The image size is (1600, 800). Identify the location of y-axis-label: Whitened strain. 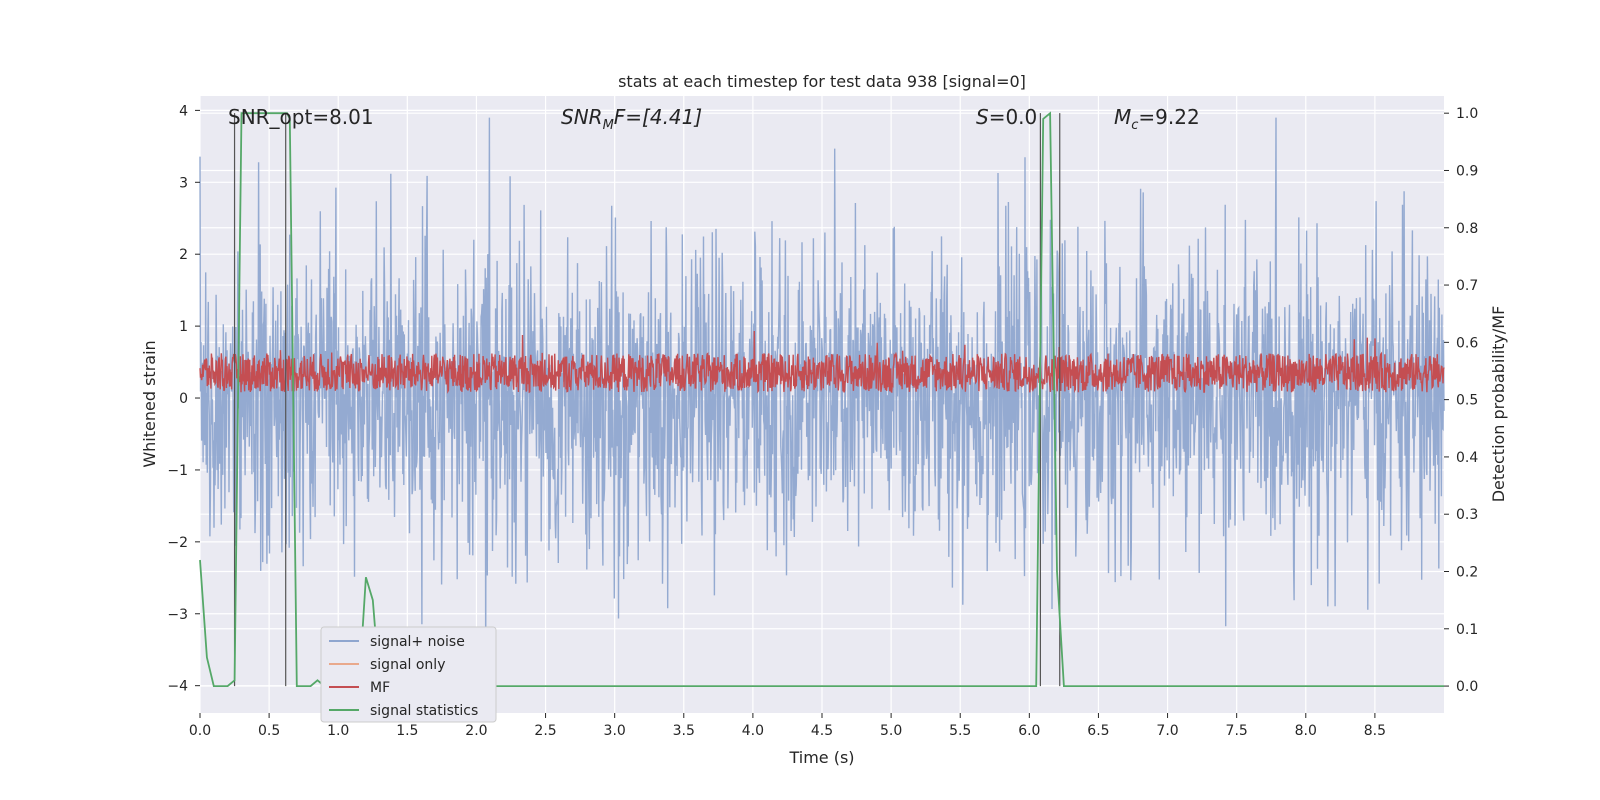
(149, 403).